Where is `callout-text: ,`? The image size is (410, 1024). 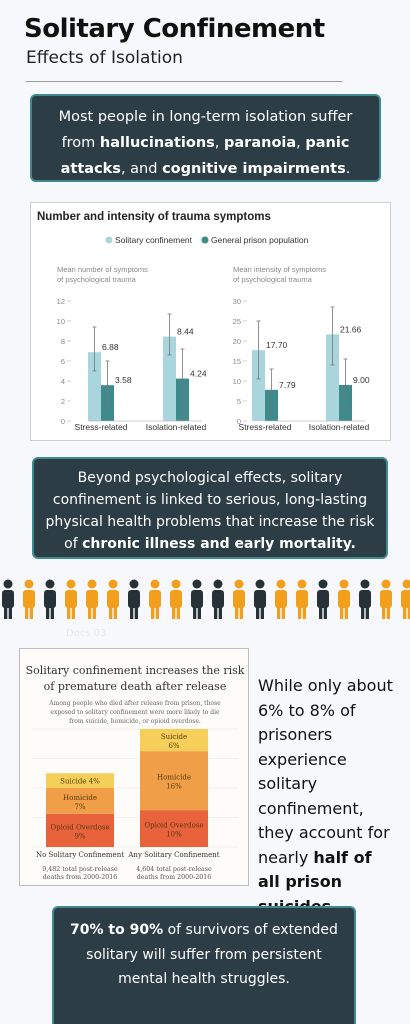 callout-text: , is located at coordinates (301, 143).